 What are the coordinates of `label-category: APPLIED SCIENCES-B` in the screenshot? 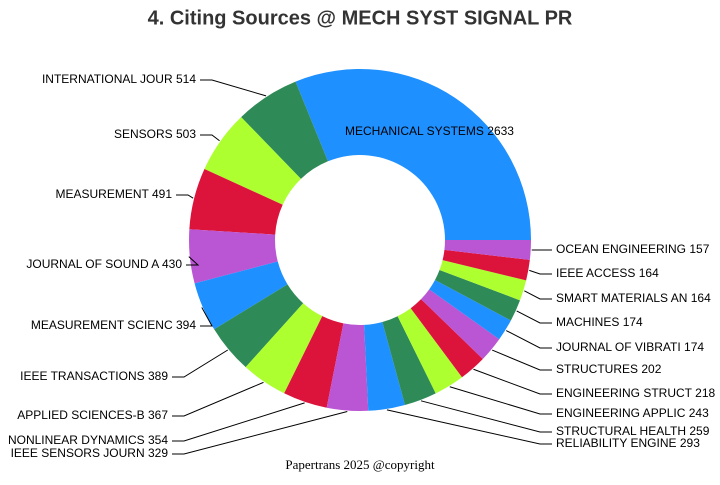 It's located at (80, 415).